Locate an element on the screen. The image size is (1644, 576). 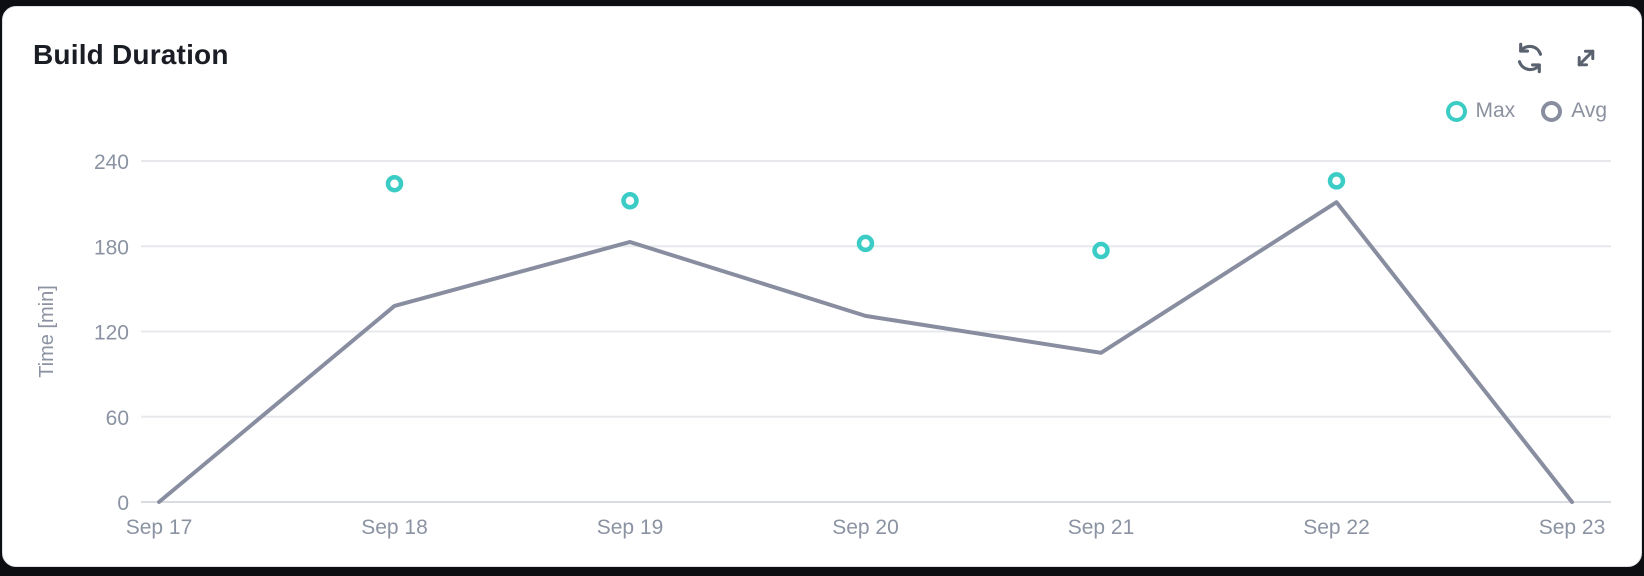
y-tick-label: 180 is located at coordinates (111, 247).